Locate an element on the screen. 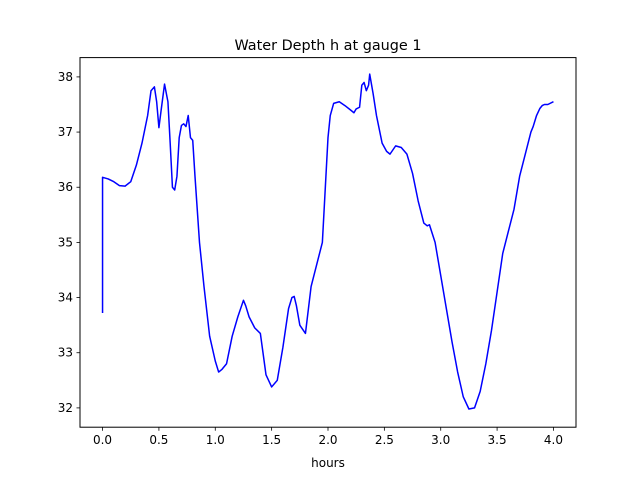 This screenshot has height=480, width=640. x-tick-label: 2.5 is located at coordinates (384, 440).